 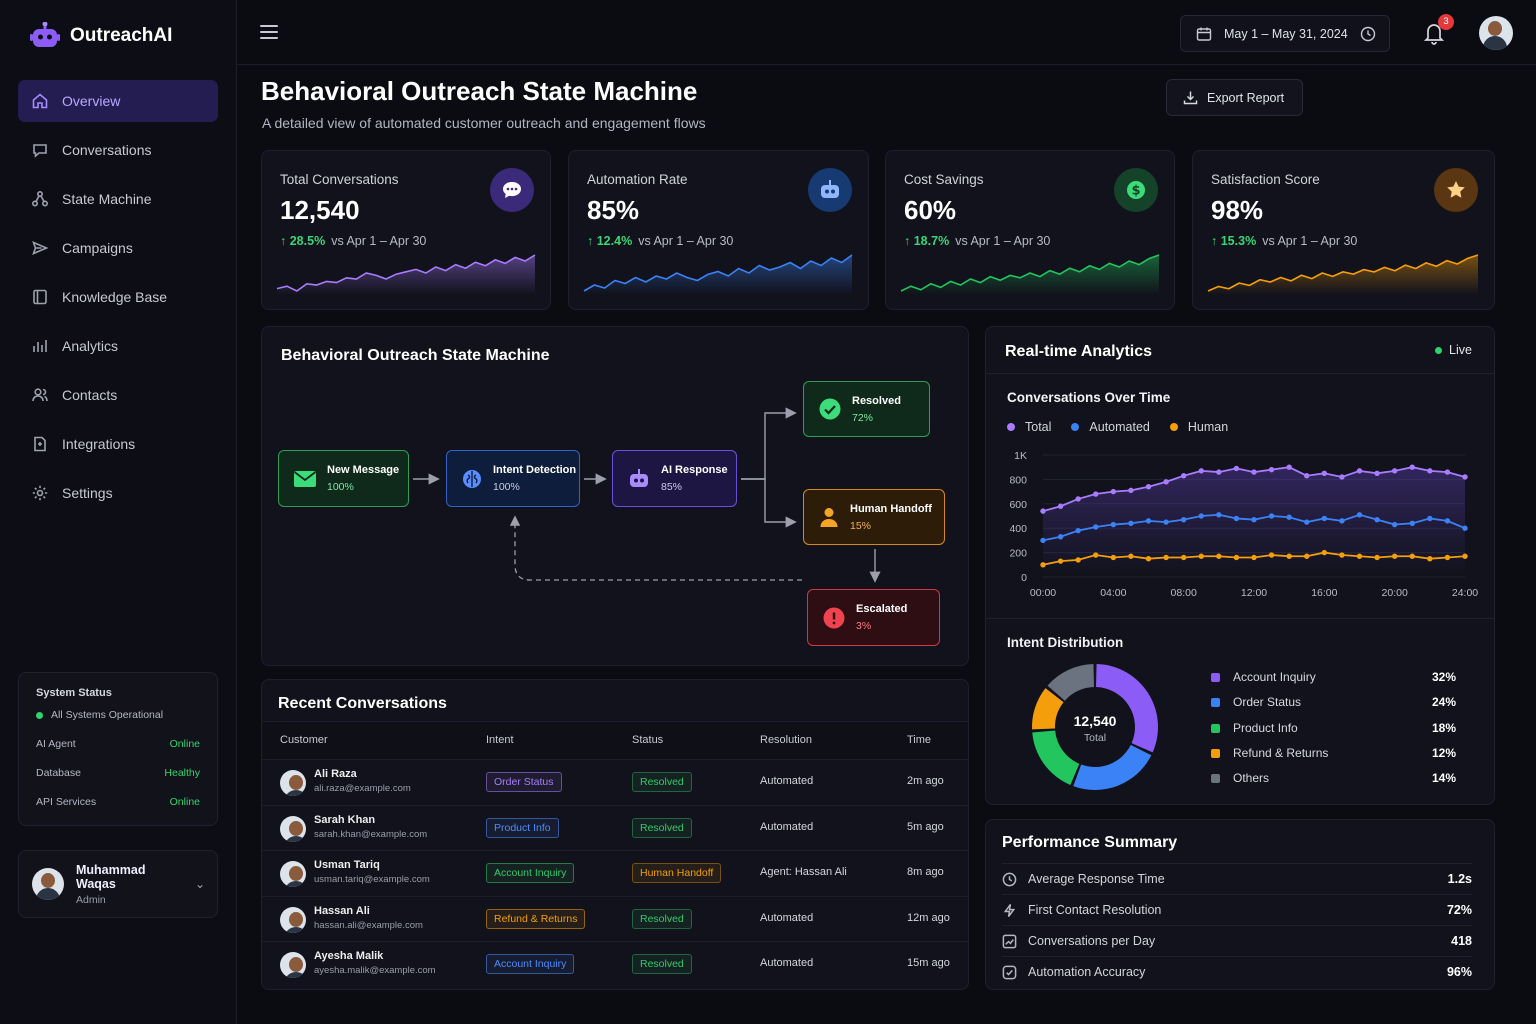 What do you see at coordinates (1251, 778) in the screenshot?
I see `intent-label: Others` at bounding box center [1251, 778].